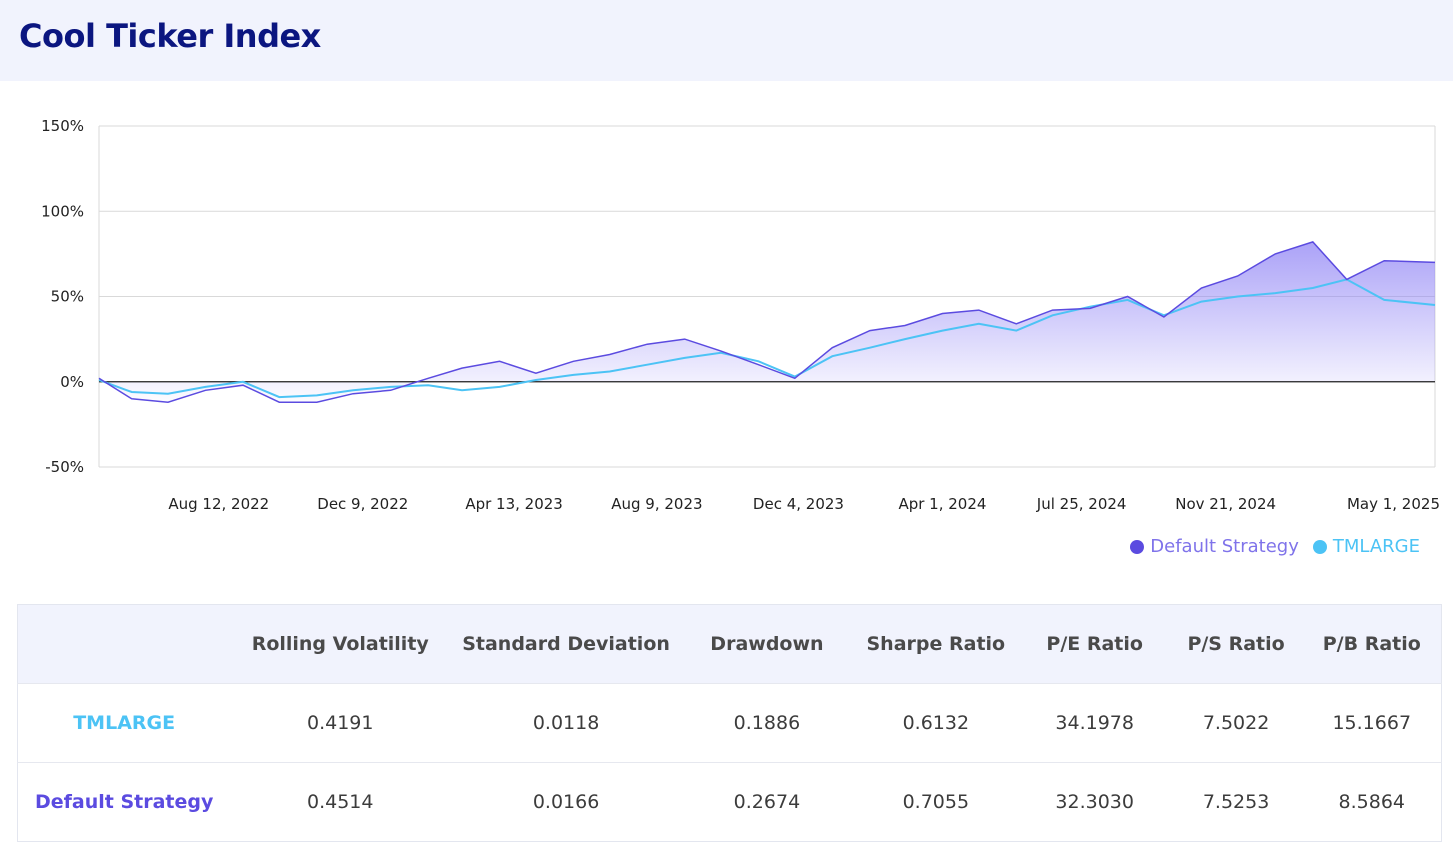 This screenshot has height=850, width=1453. I want to click on y-tick-label: 100%, so click(62, 211).